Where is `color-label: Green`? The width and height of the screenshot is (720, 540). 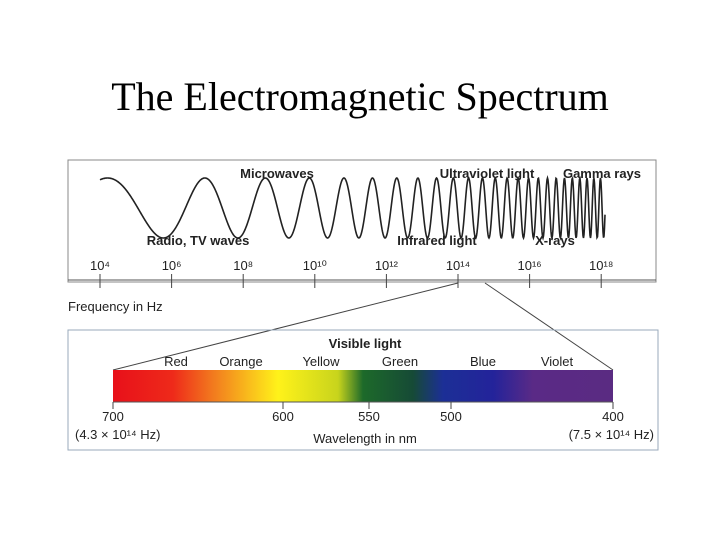
color-label: Green is located at coordinates (400, 361).